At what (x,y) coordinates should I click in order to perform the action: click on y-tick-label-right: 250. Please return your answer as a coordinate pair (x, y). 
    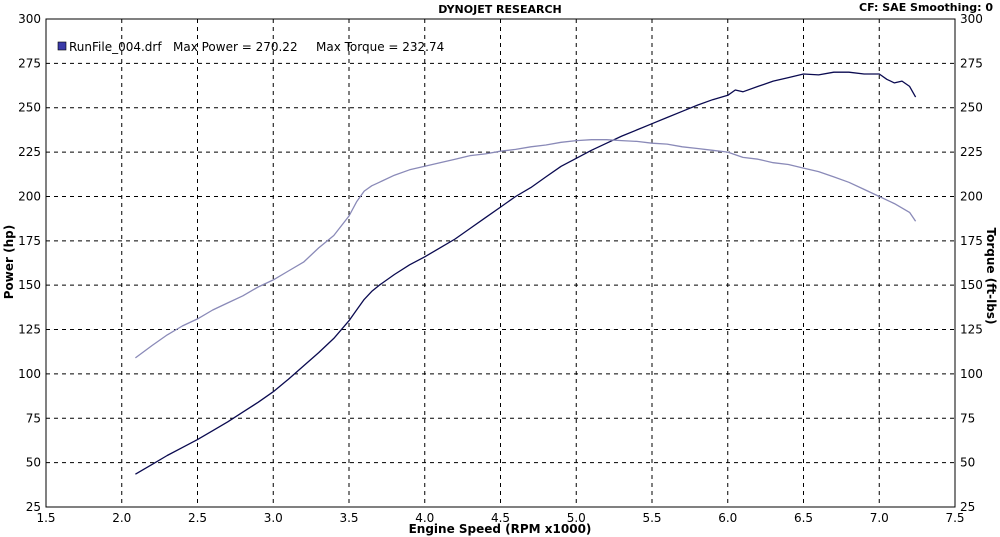
    Looking at the image, I should click on (971, 108).